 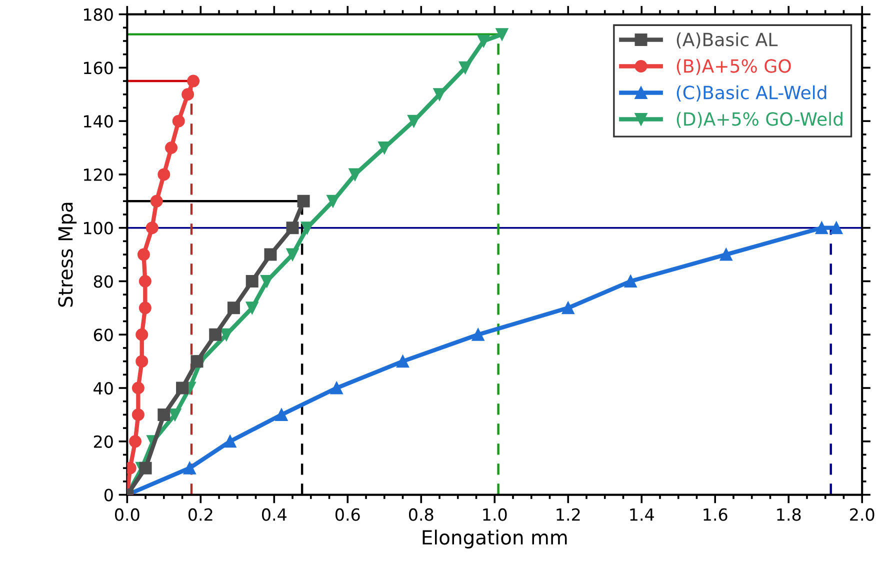 I want to click on x-tick-label: 1.8, so click(x=789, y=514).